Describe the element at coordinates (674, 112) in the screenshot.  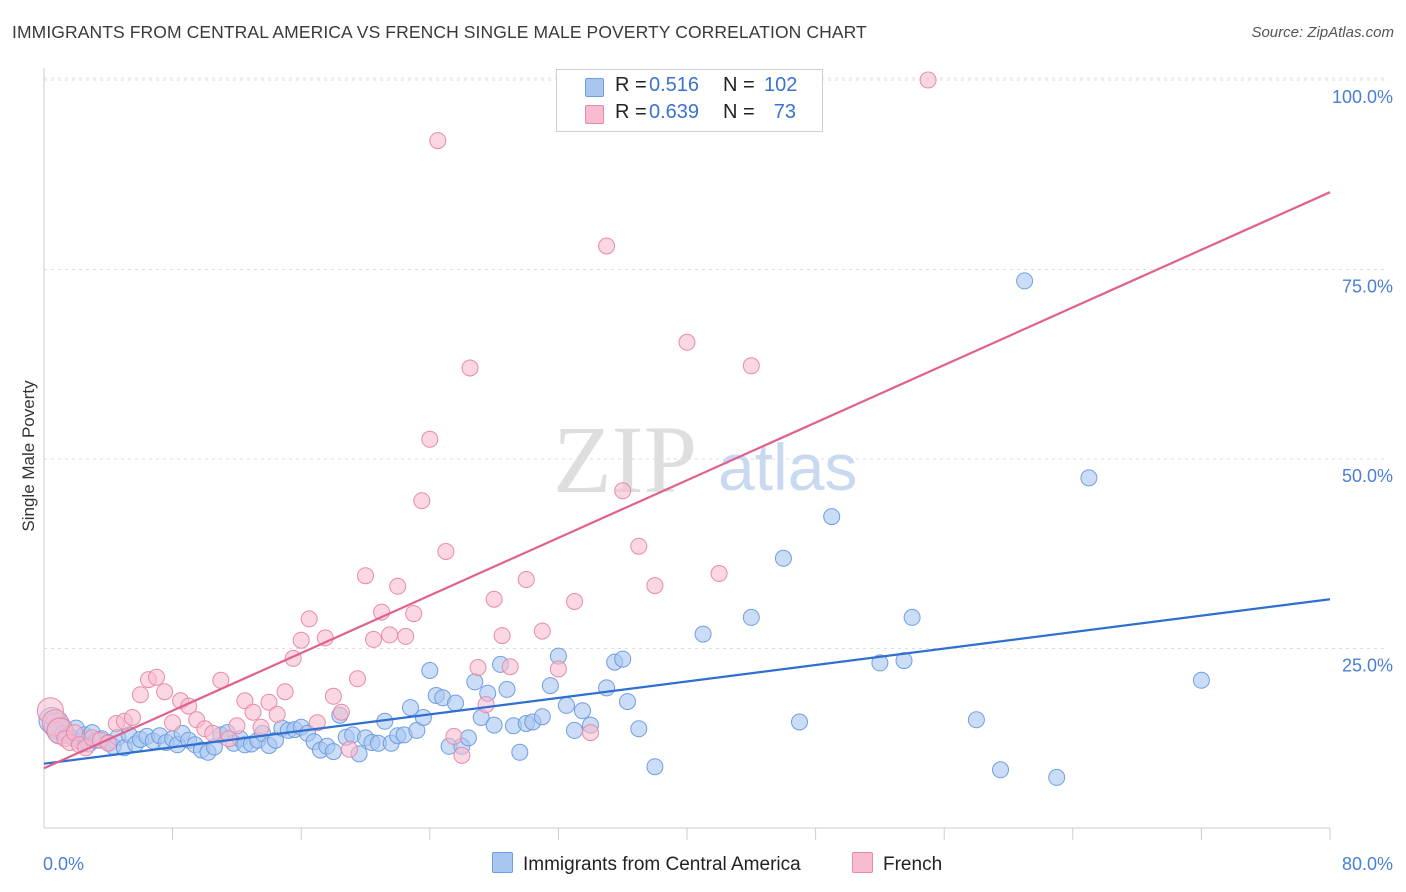
I see `legend-r-value: 0.639` at that location.